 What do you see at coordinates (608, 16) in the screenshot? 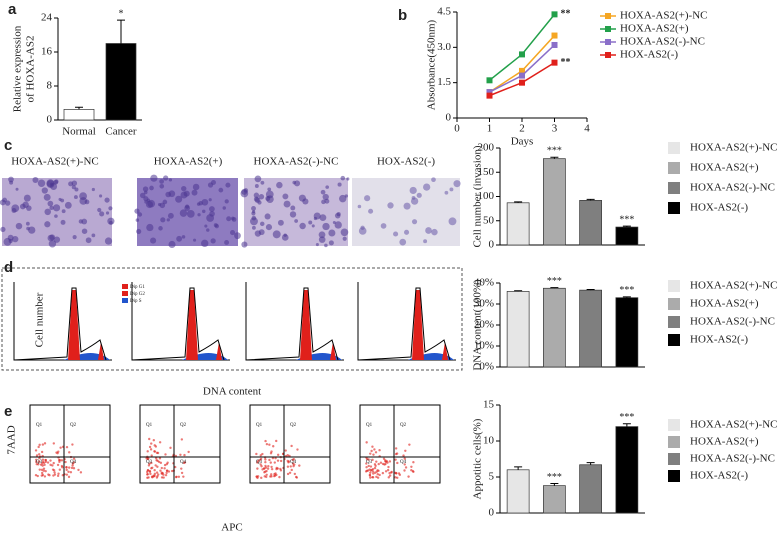
I see `legend-marker` at bounding box center [608, 16].